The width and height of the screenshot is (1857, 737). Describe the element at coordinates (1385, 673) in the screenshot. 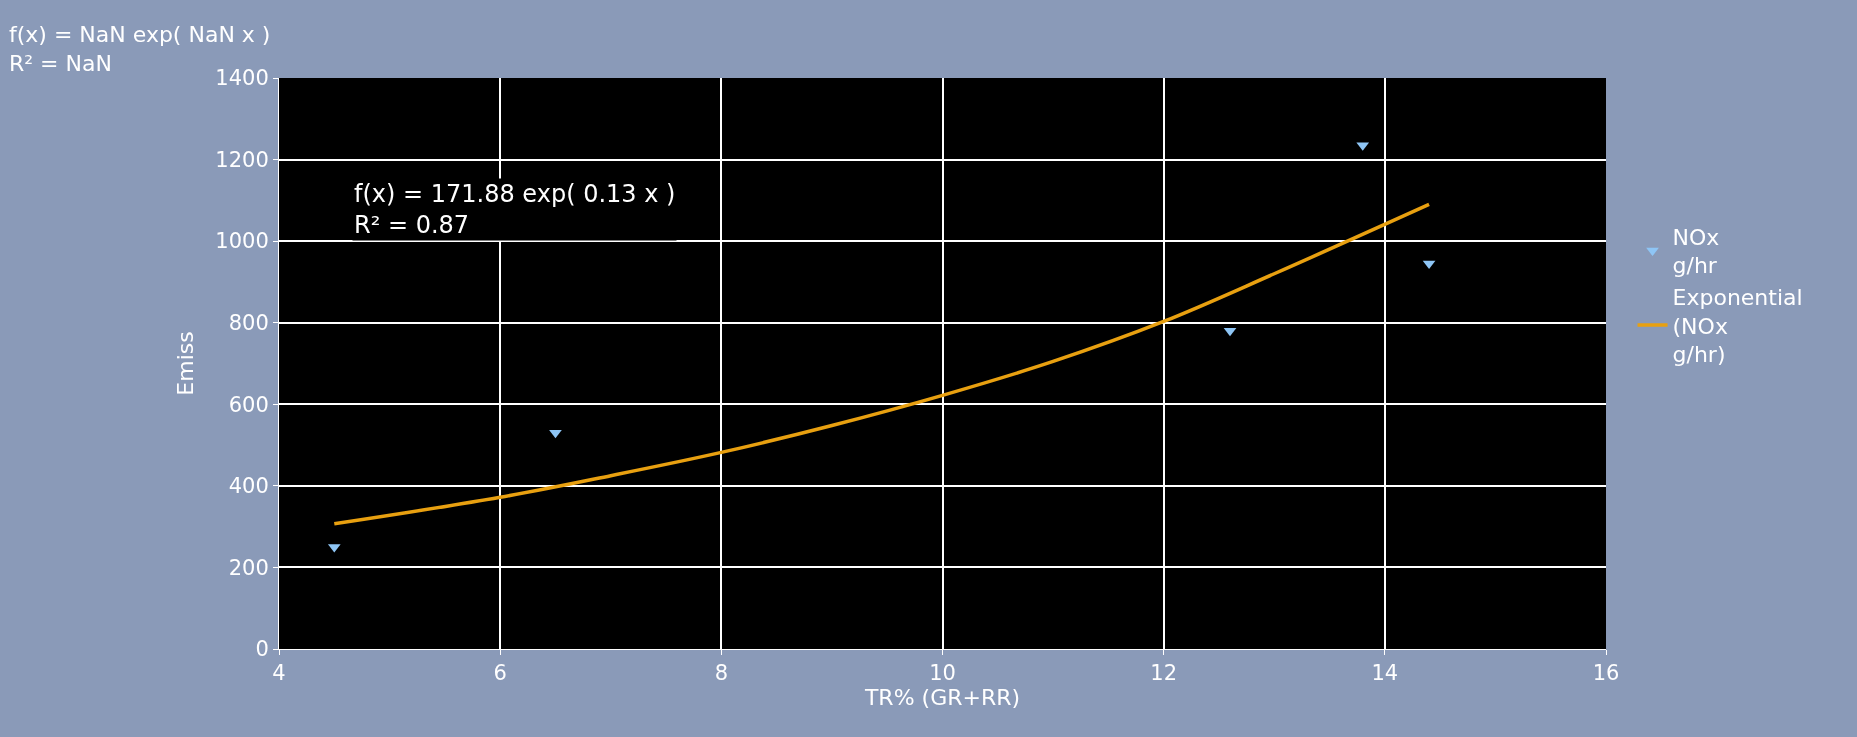

I see `x-tick-label: 14` at that location.